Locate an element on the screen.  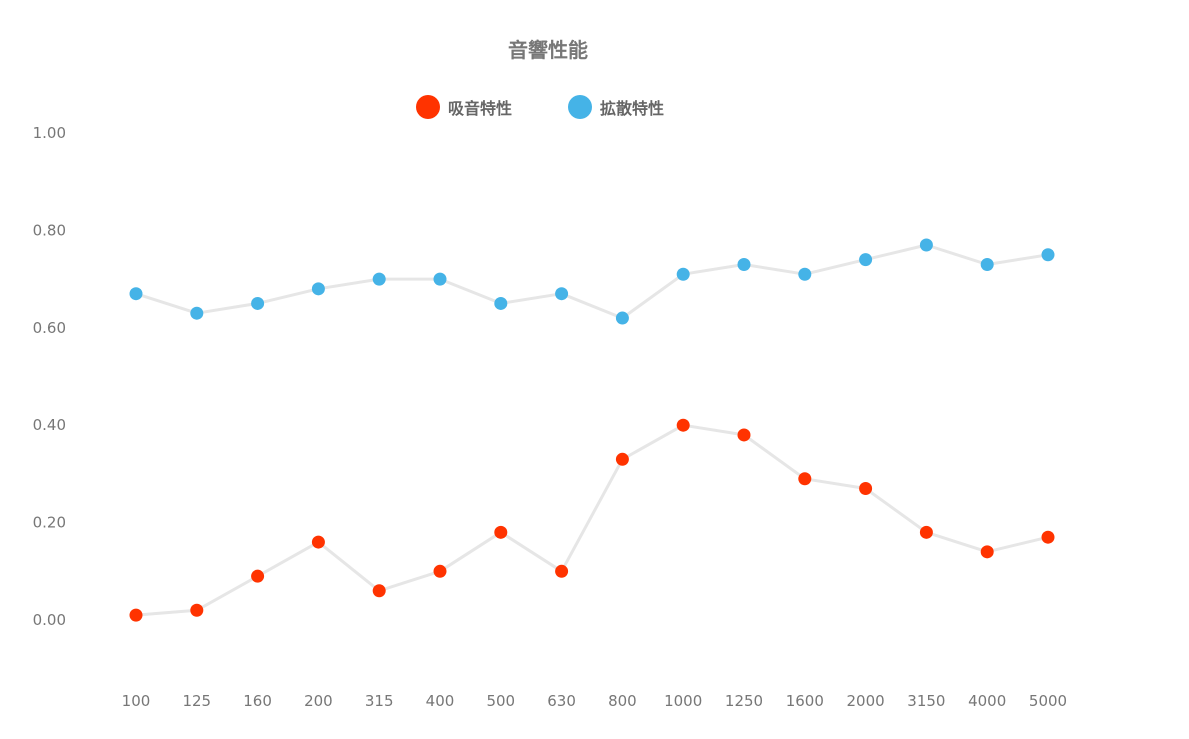
data-point-1-2000 is located at coordinates (866, 260).